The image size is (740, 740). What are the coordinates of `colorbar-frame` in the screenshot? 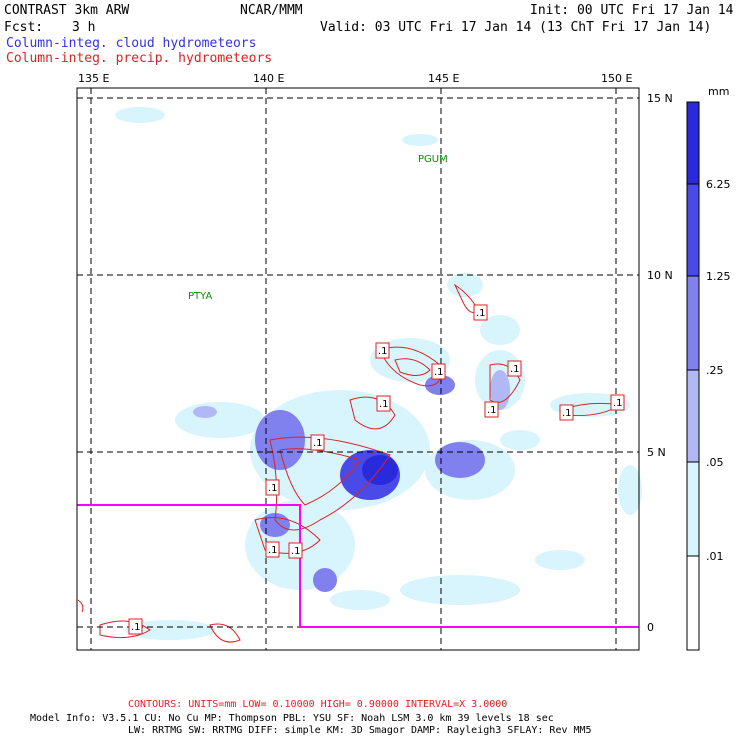 It's located at (693, 376).